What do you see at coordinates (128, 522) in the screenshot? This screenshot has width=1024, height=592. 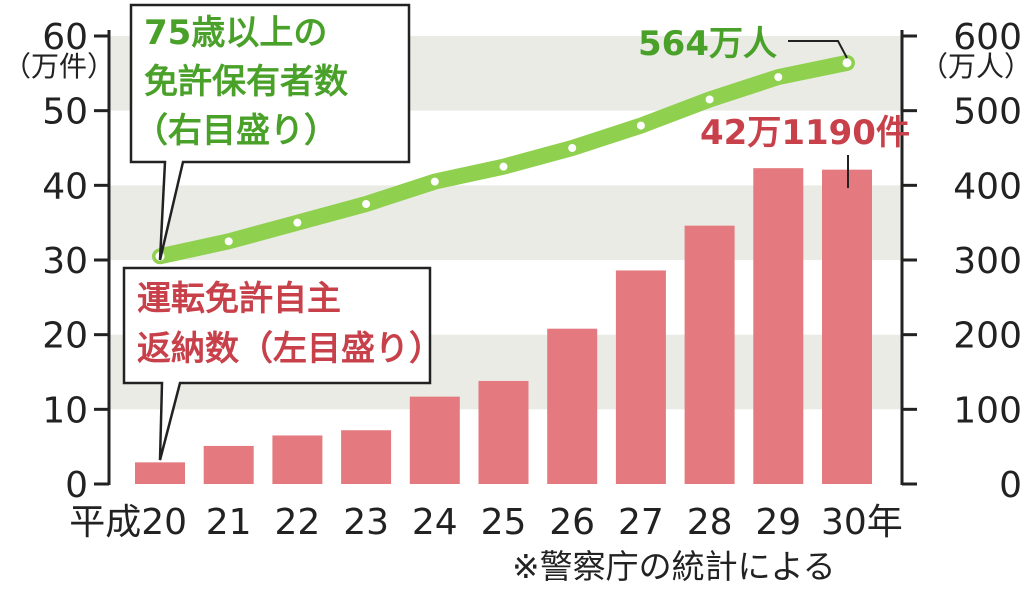 I see `x-tick-label: 平成20` at bounding box center [128, 522].